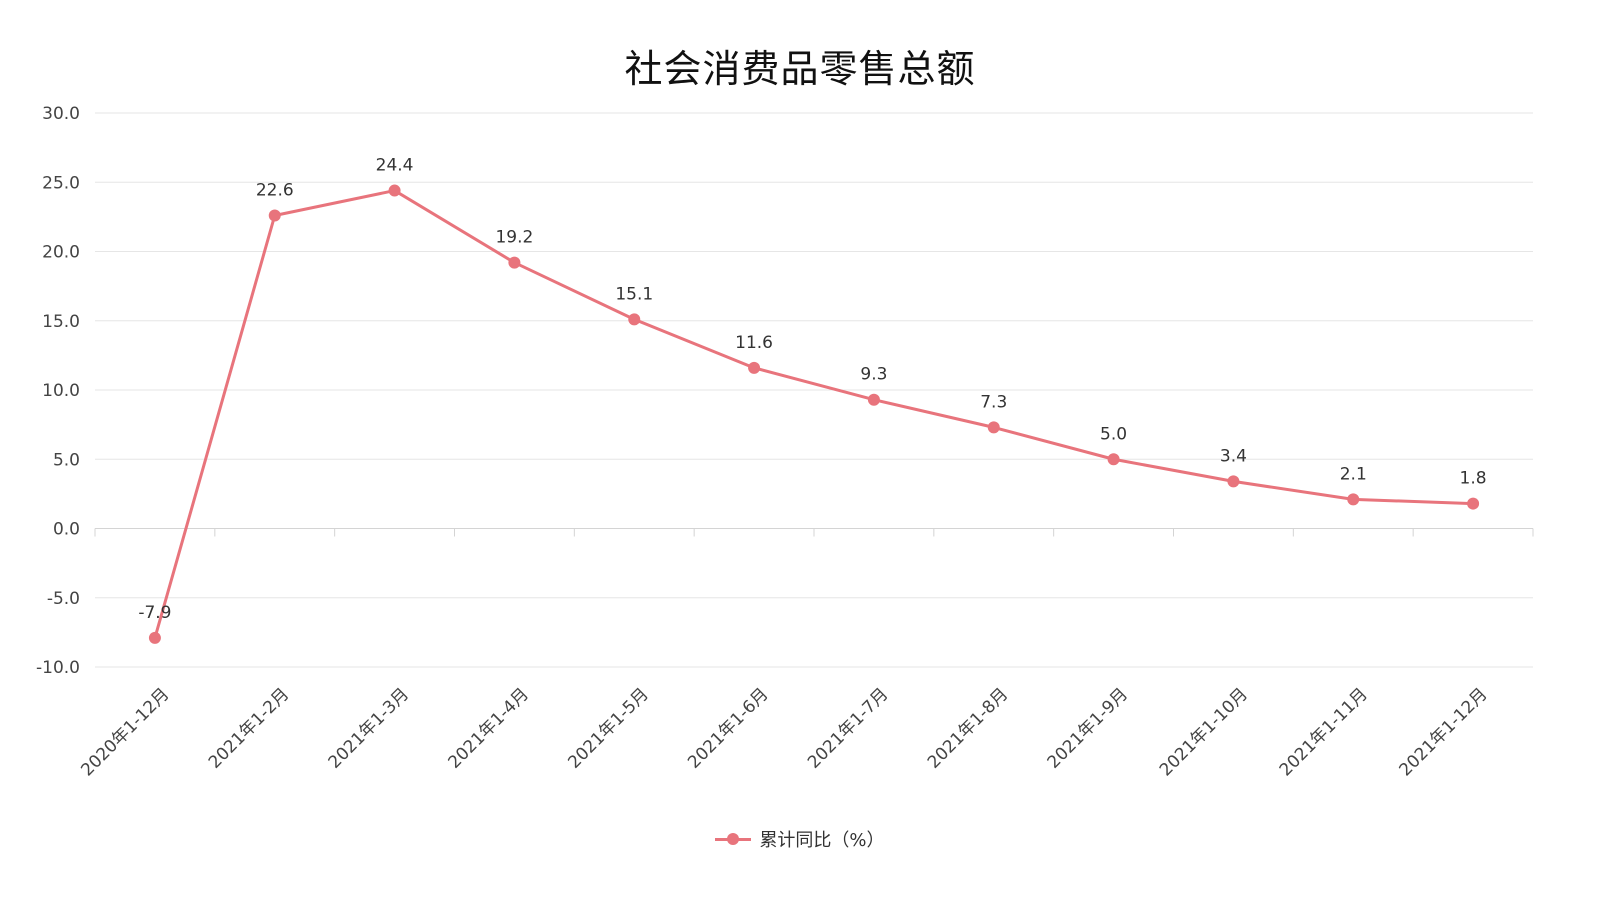 This screenshot has height=900, width=1600. What do you see at coordinates (968, 728) in the screenshot?
I see `x-tick-label: 2021年1-8月` at bounding box center [968, 728].